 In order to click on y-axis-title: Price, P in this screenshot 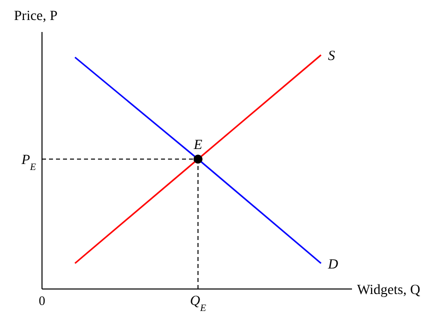, I will do `click(36, 16)`.